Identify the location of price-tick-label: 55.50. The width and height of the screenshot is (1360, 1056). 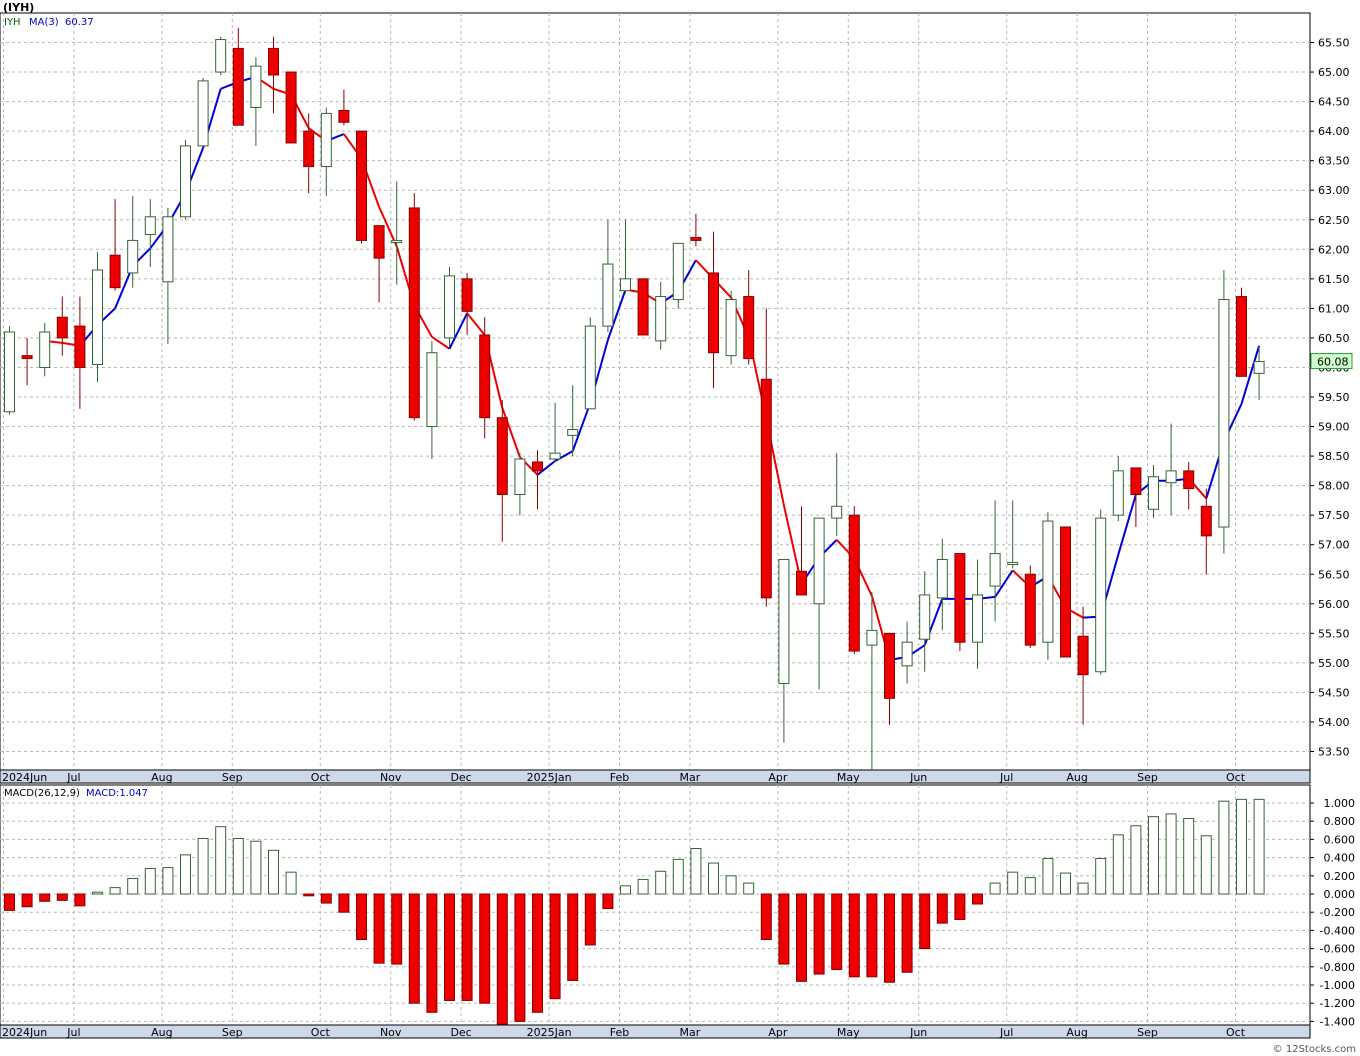
(1334, 633).